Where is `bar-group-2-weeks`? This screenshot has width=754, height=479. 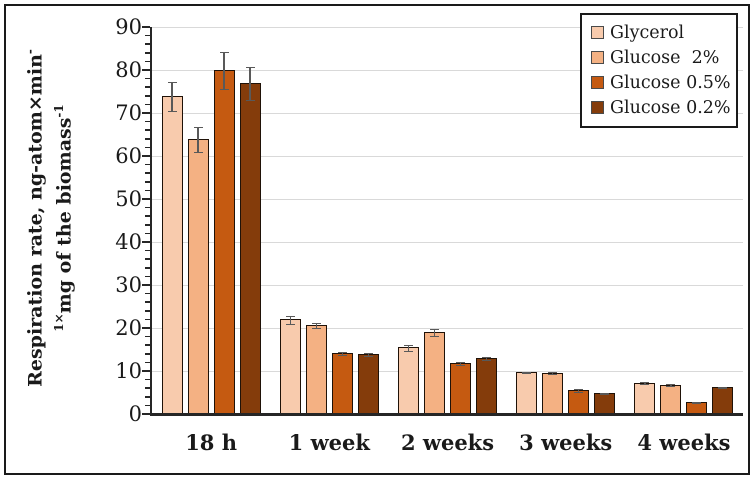 bar-group-2-weeks is located at coordinates (447, 220).